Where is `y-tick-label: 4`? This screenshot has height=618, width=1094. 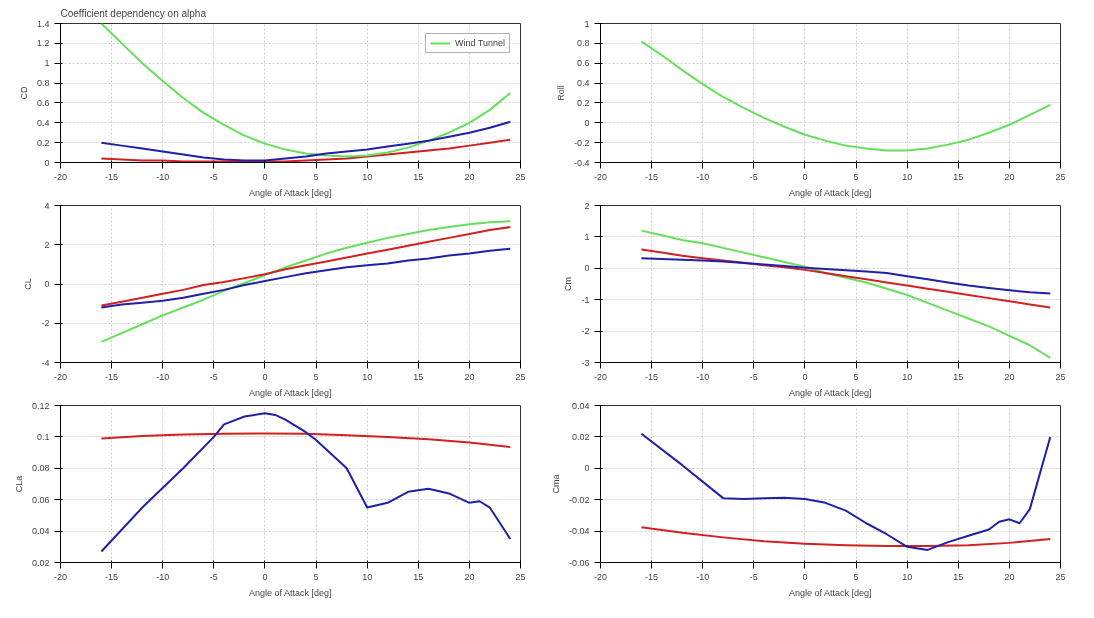 y-tick-label: 4 is located at coordinates (47, 205).